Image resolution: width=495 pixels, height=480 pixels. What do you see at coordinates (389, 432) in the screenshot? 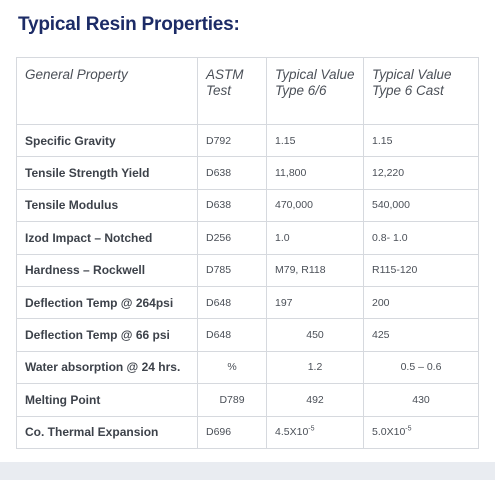
I see `type6cast-mantissa: 5.0X10` at bounding box center [389, 432].